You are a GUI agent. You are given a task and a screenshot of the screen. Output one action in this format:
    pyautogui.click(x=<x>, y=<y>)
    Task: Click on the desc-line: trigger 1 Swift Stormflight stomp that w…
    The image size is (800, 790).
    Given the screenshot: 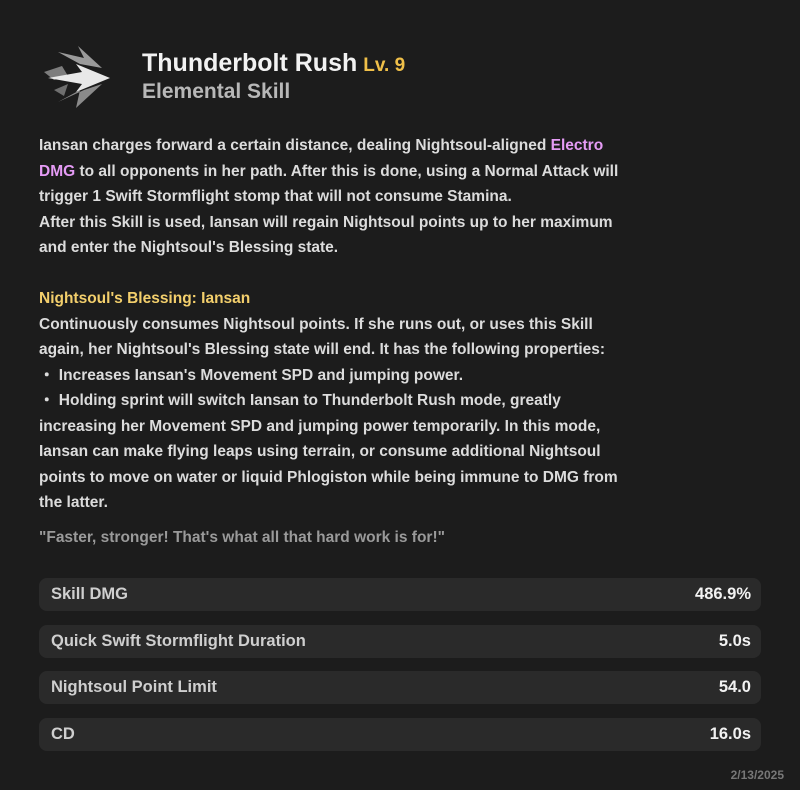 What is the action you would take?
    pyautogui.click(x=275, y=196)
    